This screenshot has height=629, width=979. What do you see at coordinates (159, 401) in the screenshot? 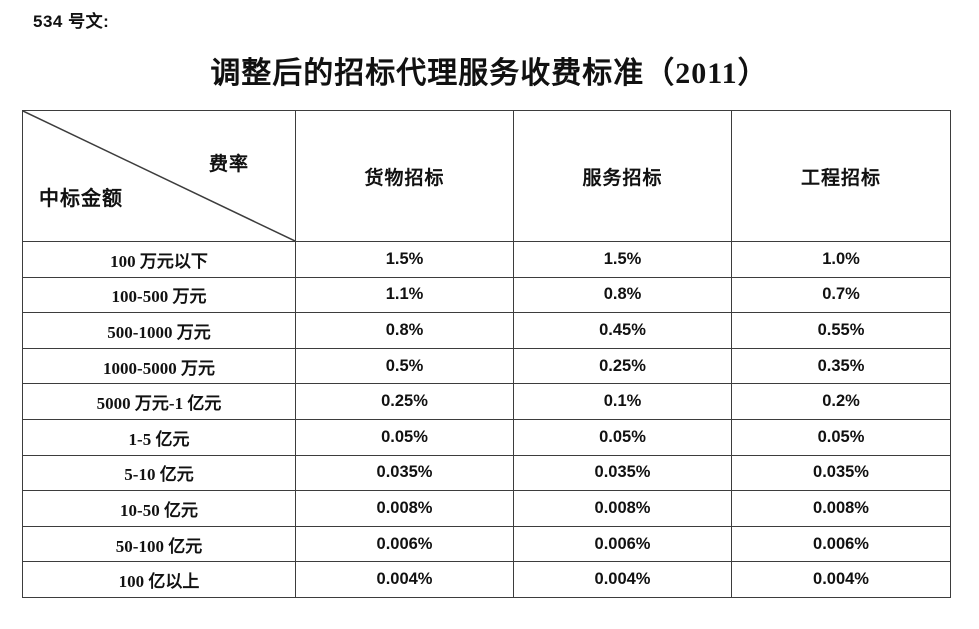
I see `row-label: 5000 万元-1 亿元` at bounding box center [159, 401].